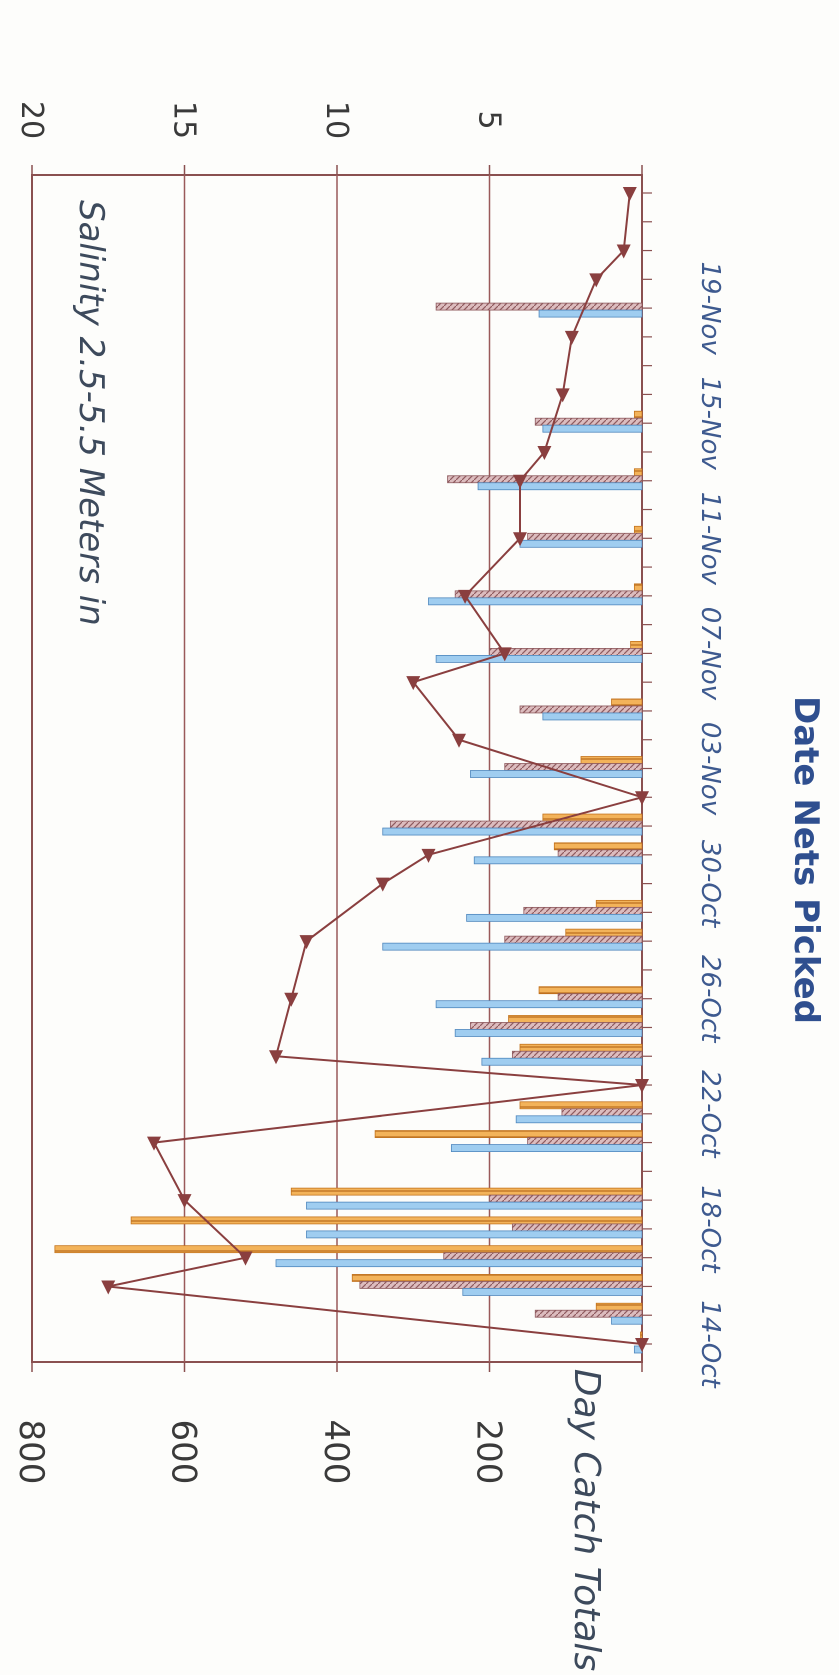 The width and height of the screenshot is (839, 1679). Describe the element at coordinates (710, 539) in the screenshot. I see `x-tick-label: 11-Nov` at that location.